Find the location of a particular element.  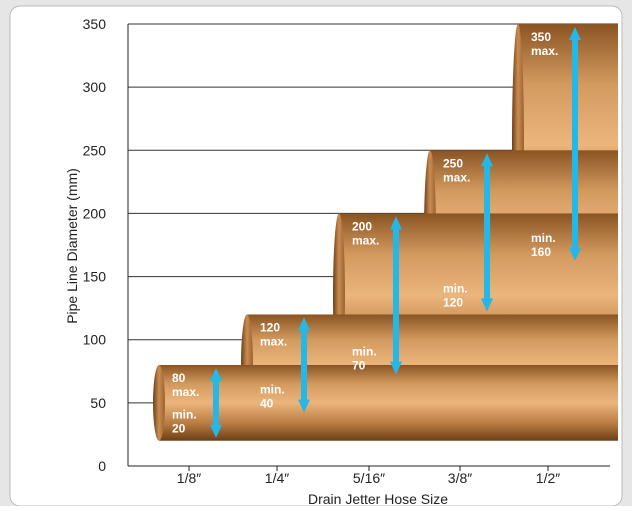

x-tick-label: 1/8″ is located at coordinates (189, 478).